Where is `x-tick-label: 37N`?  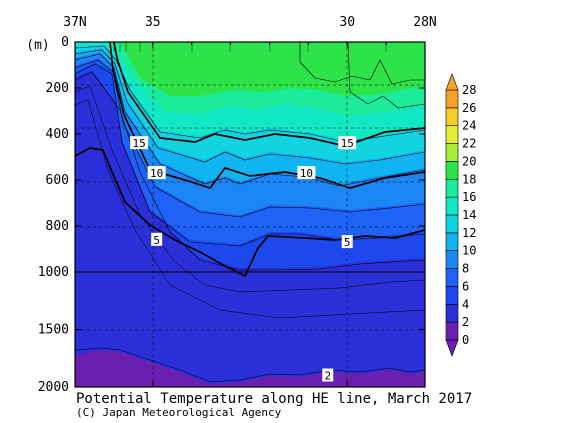 x-tick-label: 37N is located at coordinates (74, 22).